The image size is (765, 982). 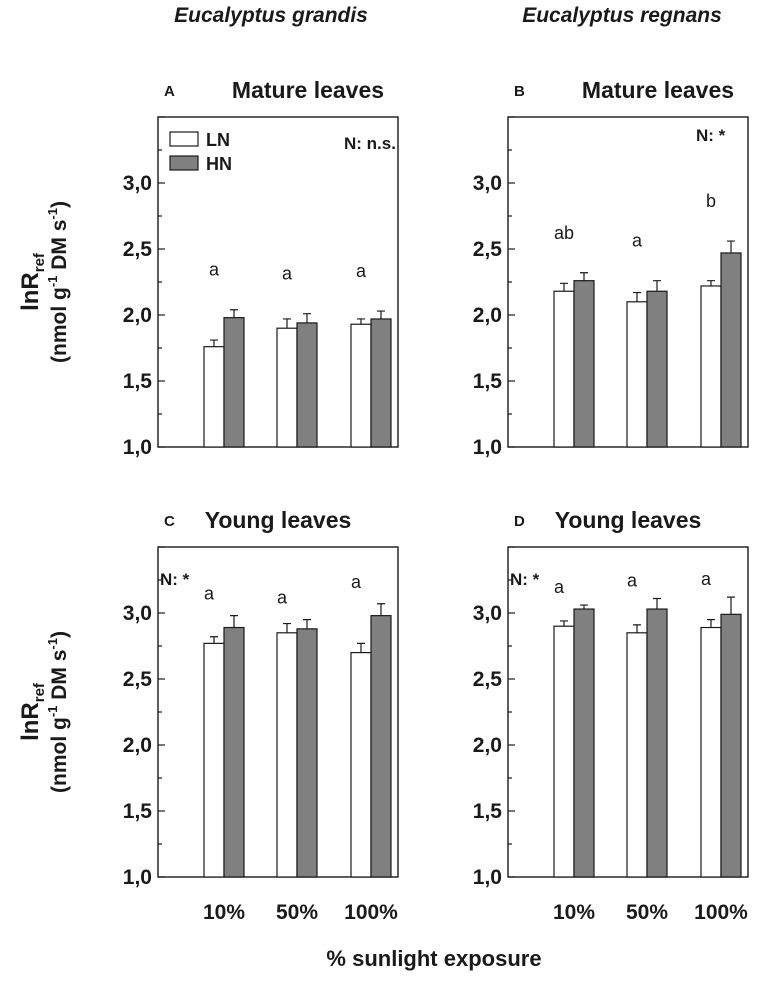 I want to click on panel-letter: B, so click(x=519, y=91).